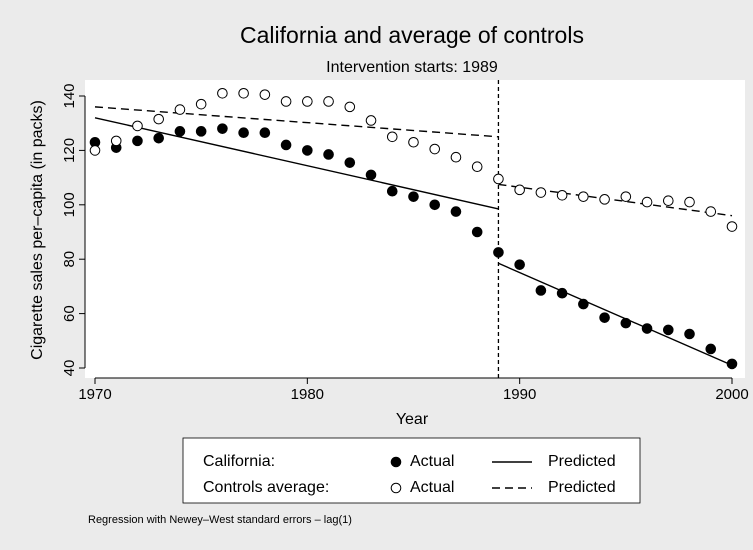 This screenshot has height=550, width=753. I want to click on legend-group: California:, so click(239, 461).